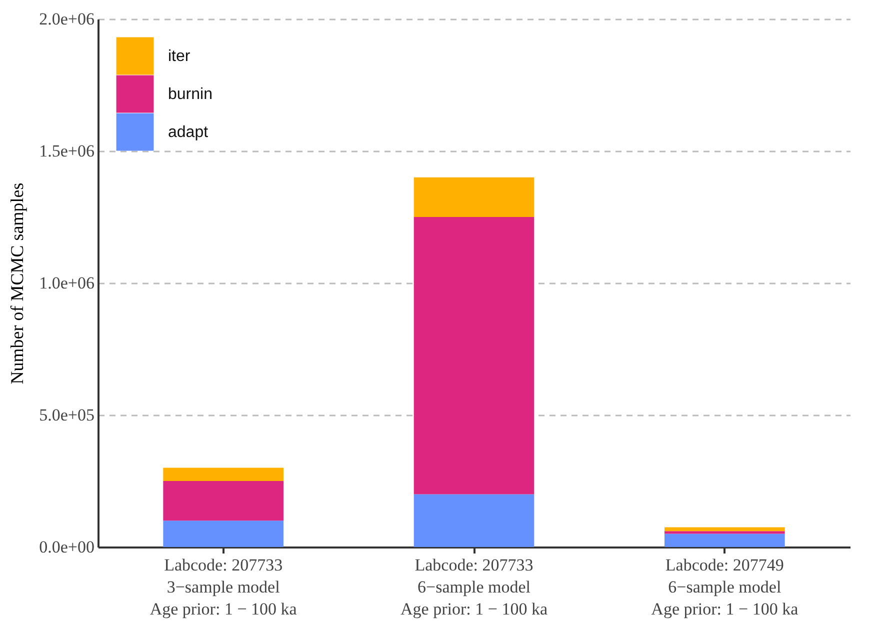 Image resolution: width=885 pixels, height=642 pixels. I want to click on y-axis-title: Number of MCMC samples, so click(17, 283).